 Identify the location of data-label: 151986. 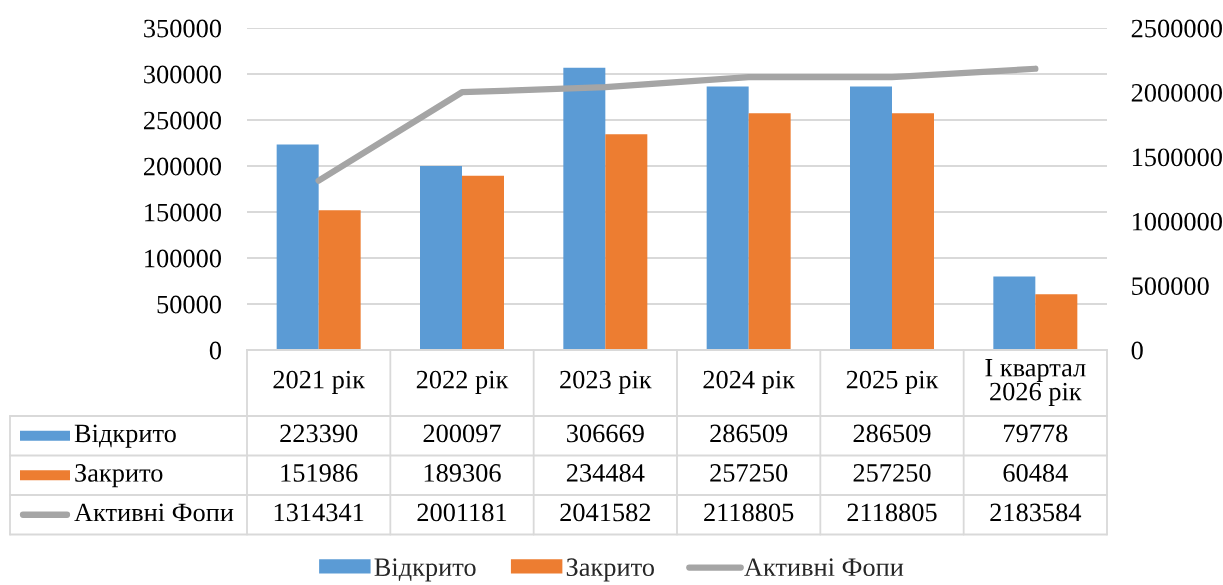
(319, 473).